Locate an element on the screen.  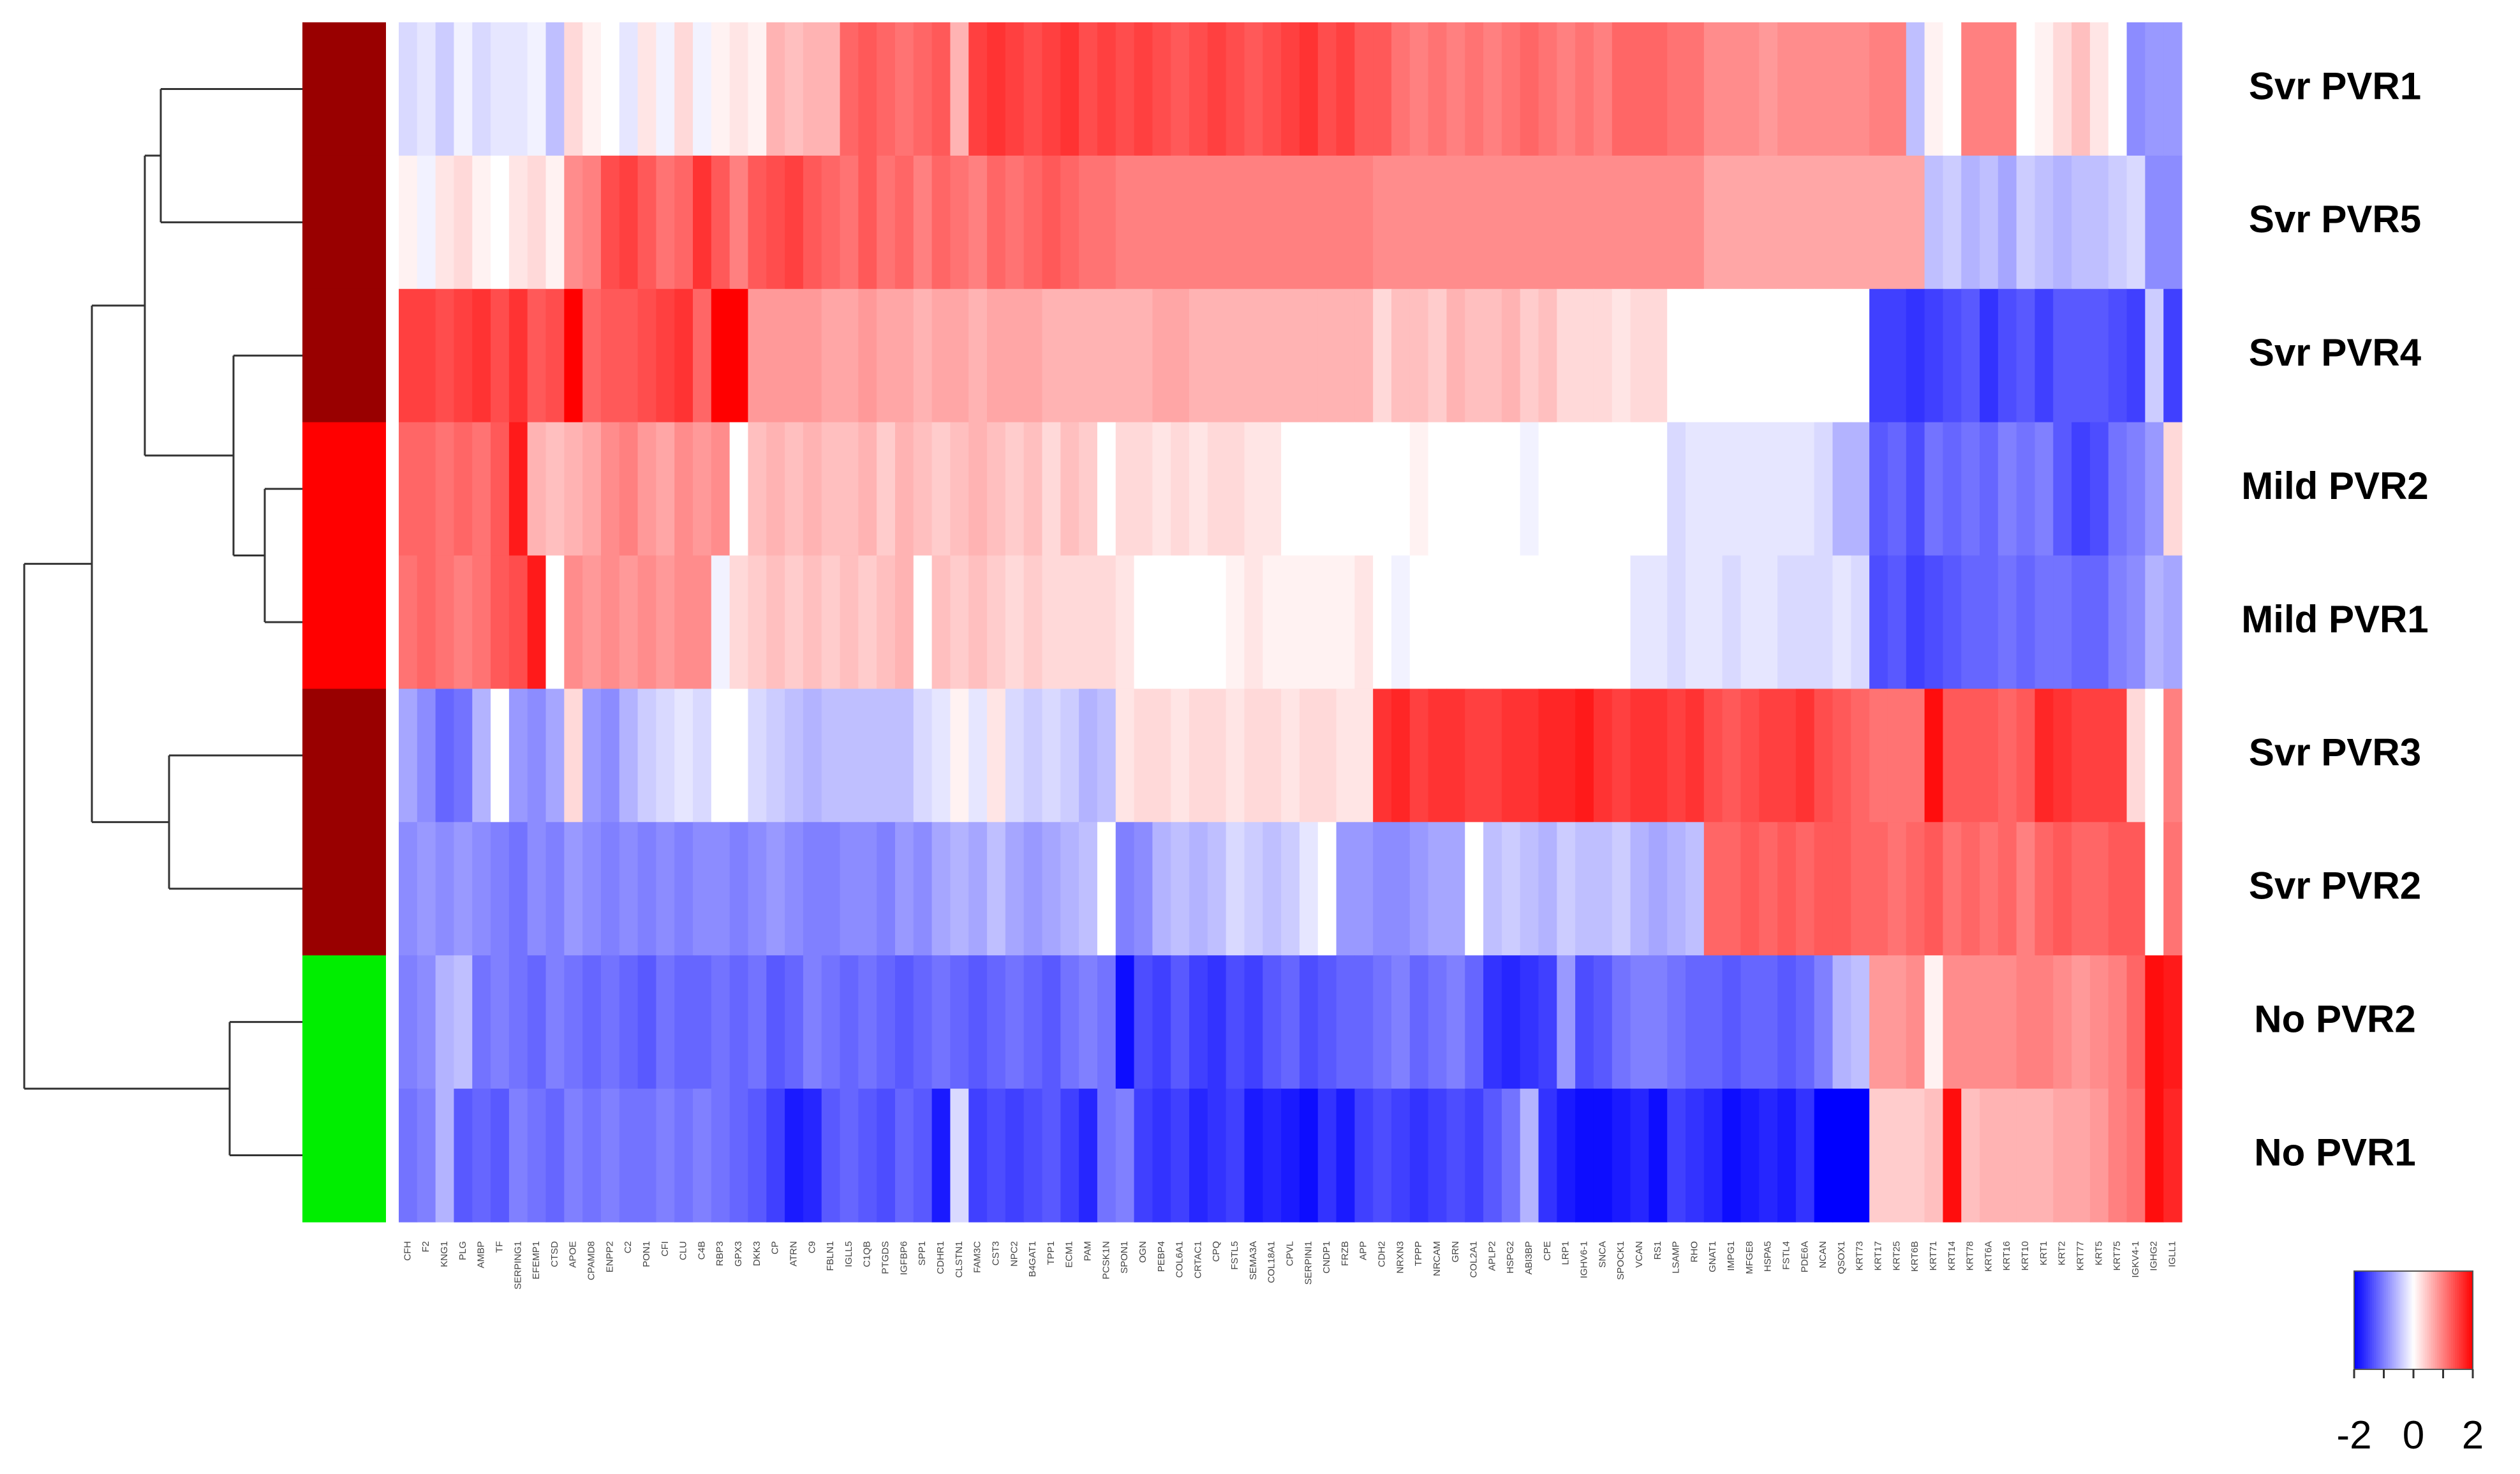
column-label: CLSTN1 is located at coordinates (959, 1259).